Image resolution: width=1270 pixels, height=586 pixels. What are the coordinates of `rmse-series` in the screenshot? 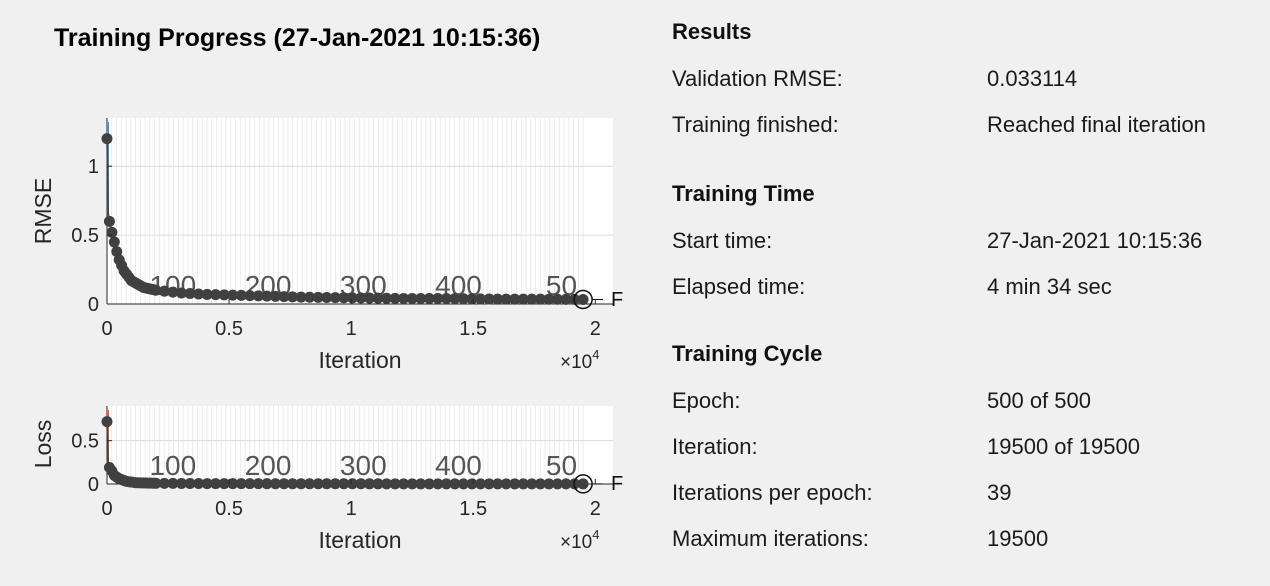 It's located at (352, 216).